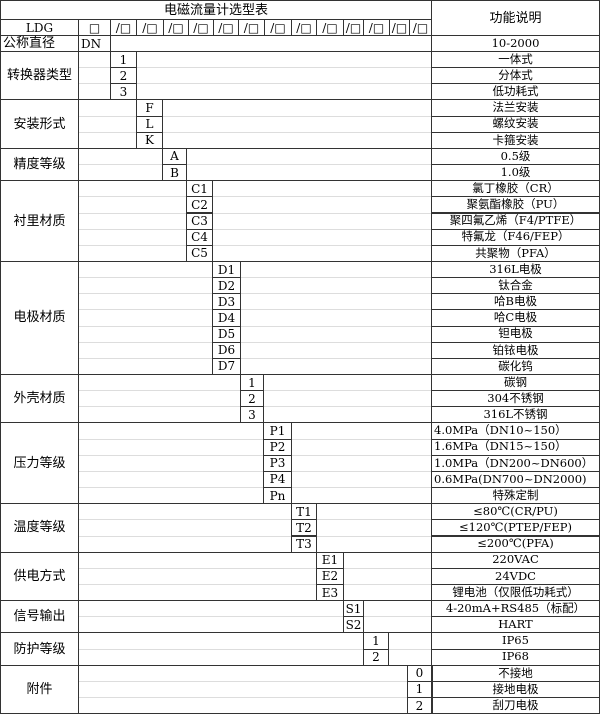 Image resolution: width=600 pixels, height=716 pixels. Describe the element at coordinates (515, 76) in the screenshot. I see `option-description: 分体式` at that location.